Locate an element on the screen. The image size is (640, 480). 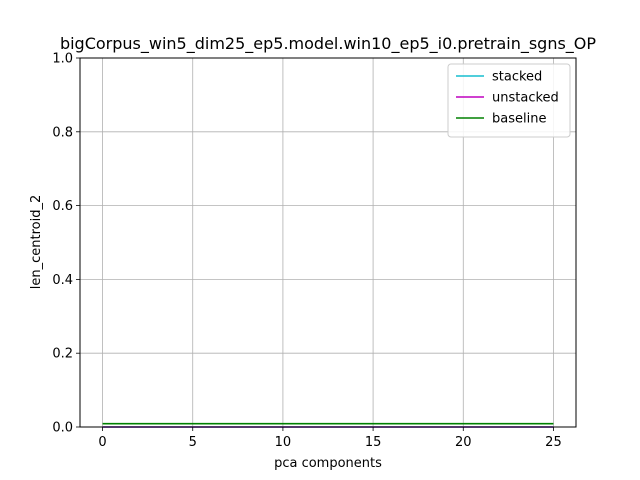
y-tick-label: 0.4 is located at coordinates (62, 280).